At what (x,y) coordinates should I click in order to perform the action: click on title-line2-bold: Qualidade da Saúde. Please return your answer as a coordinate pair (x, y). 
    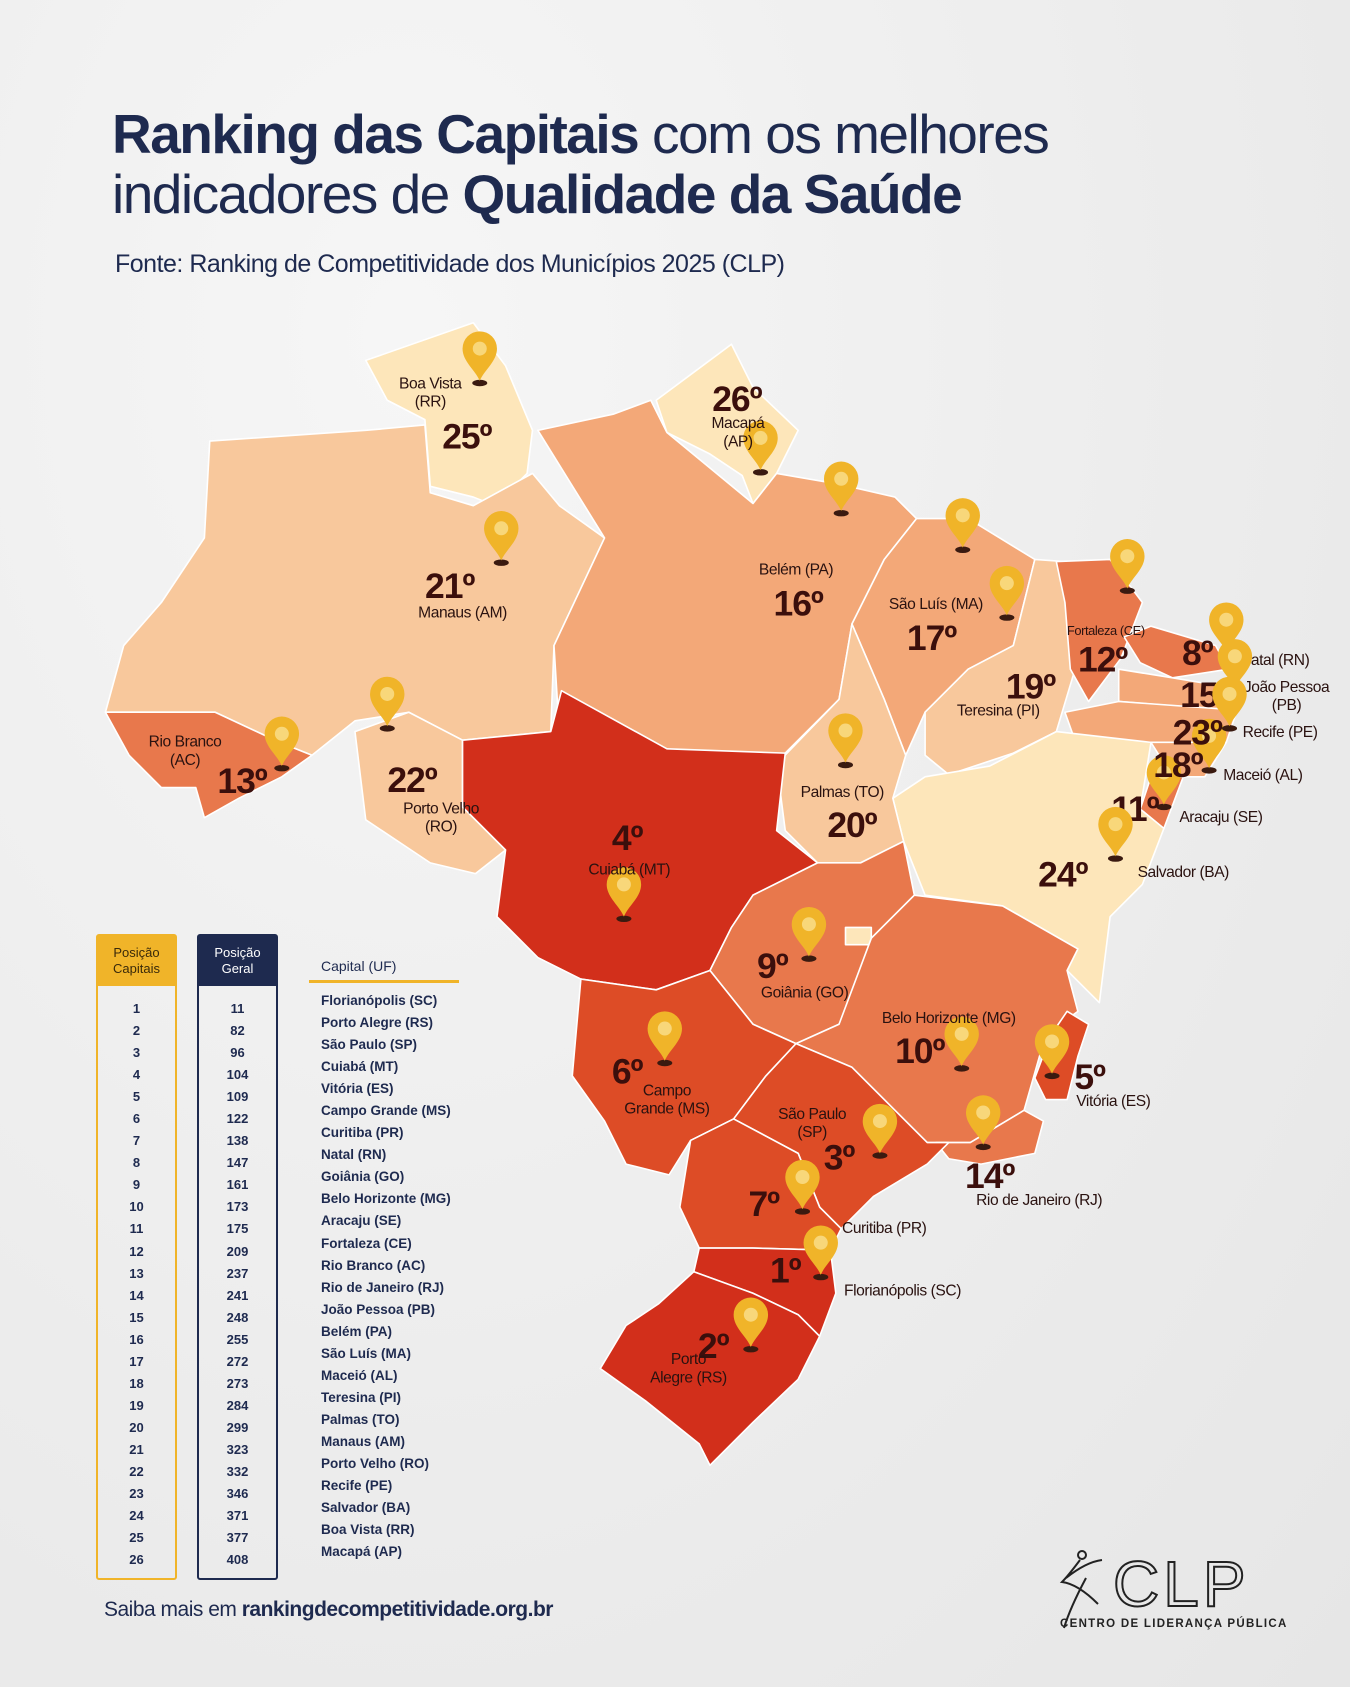
    Looking at the image, I should click on (712, 194).